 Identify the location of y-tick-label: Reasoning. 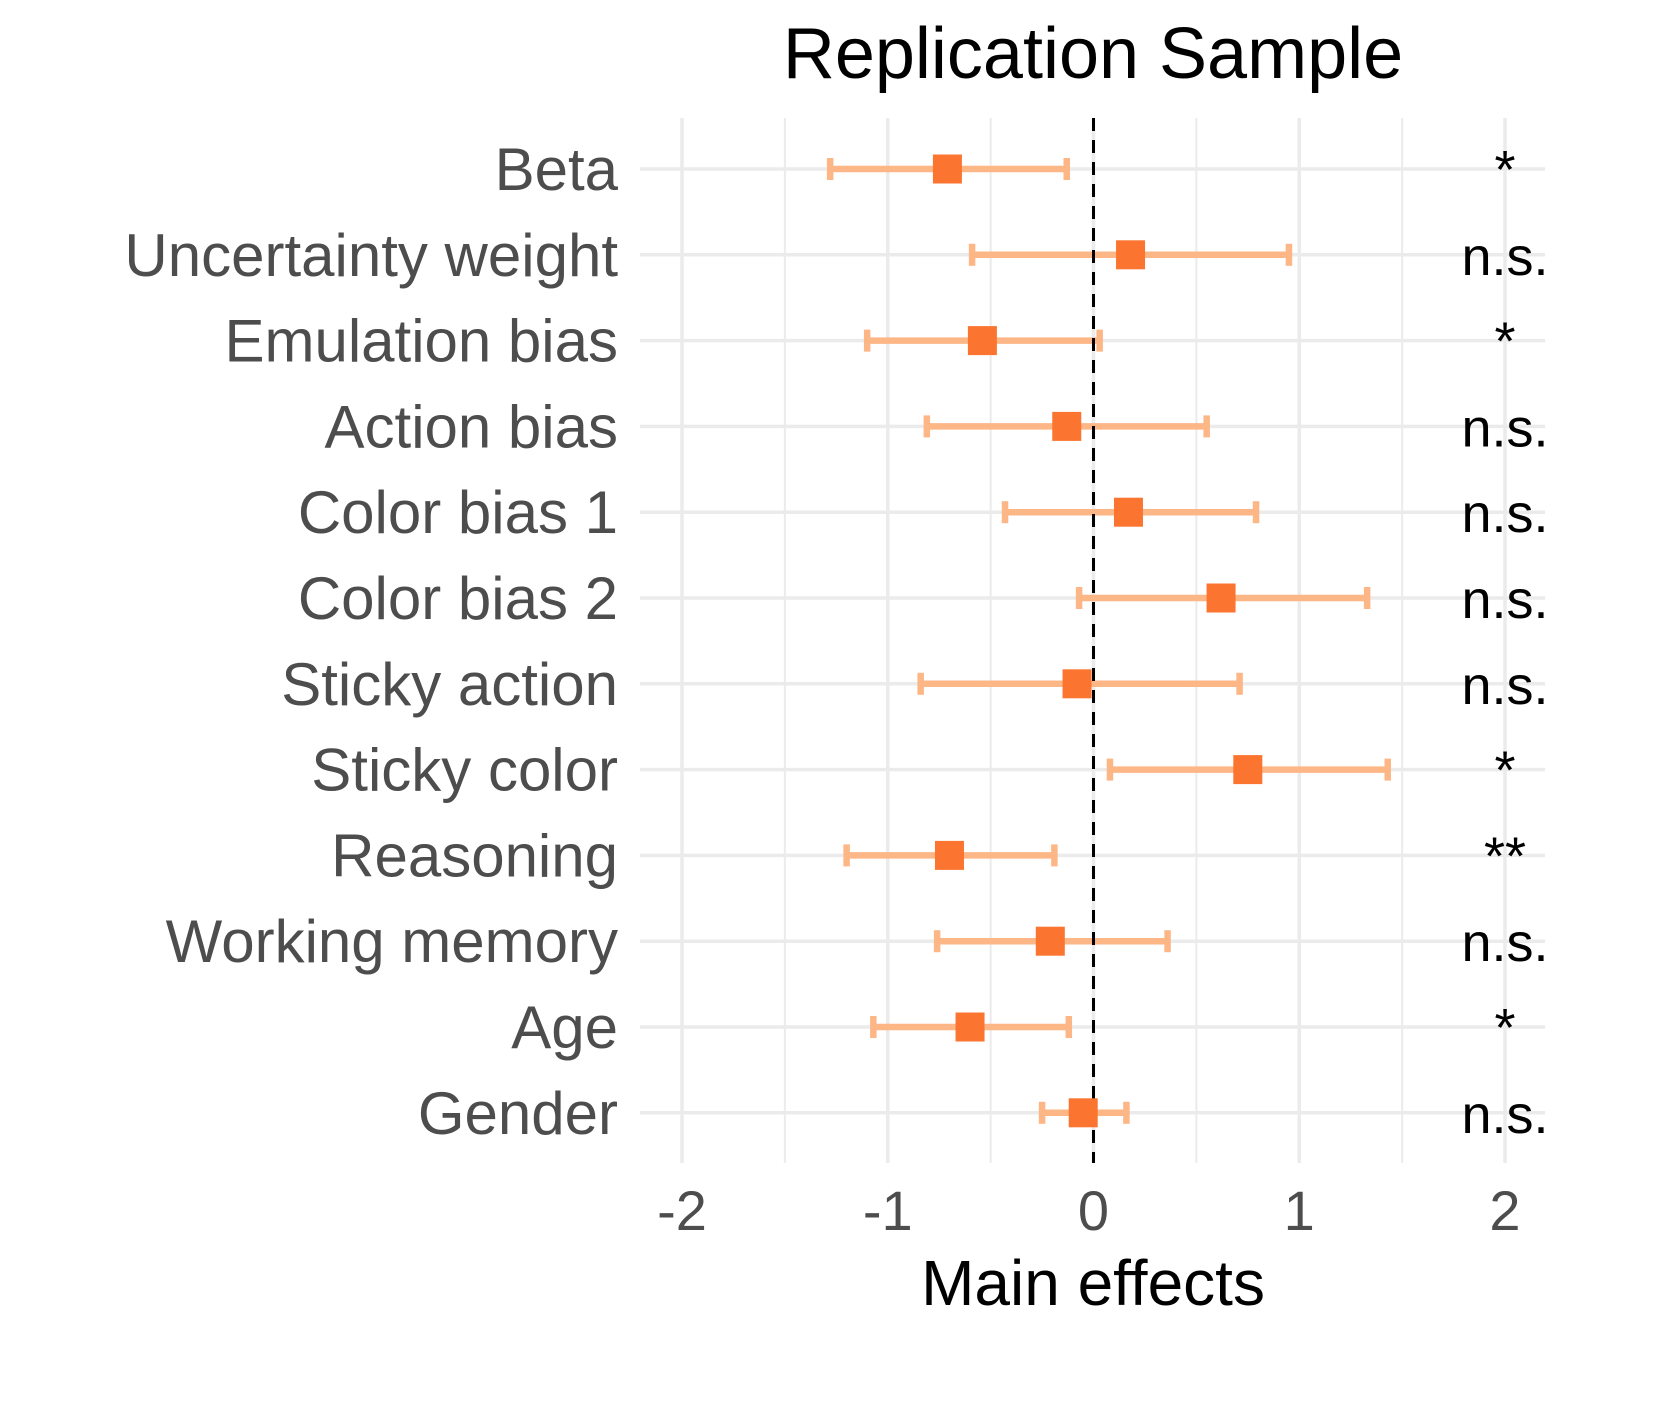
(474, 855).